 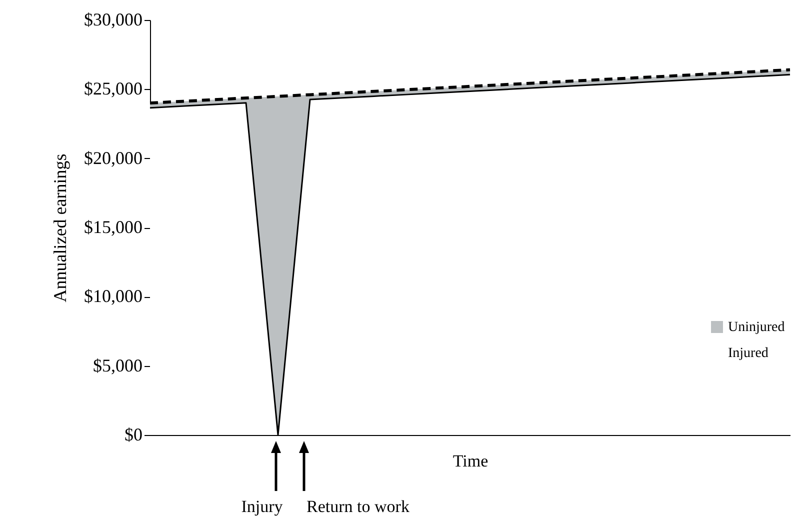 What do you see at coordinates (60, 228) in the screenshot?
I see `y-axis-title: Annualized earnings` at bounding box center [60, 228].